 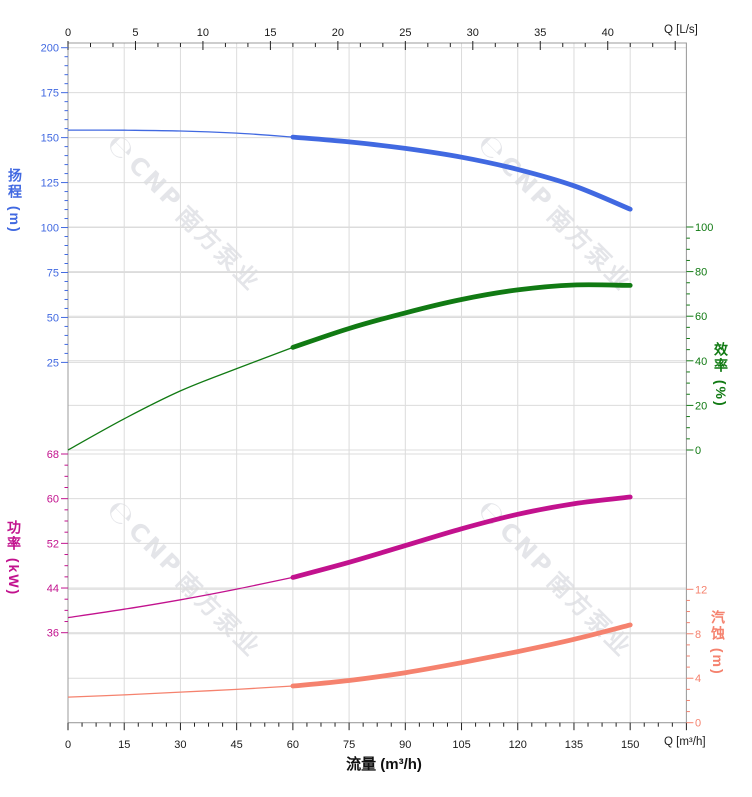 I want to click on head-axis-title: 扬程 (m), so click(x=15, y=201).